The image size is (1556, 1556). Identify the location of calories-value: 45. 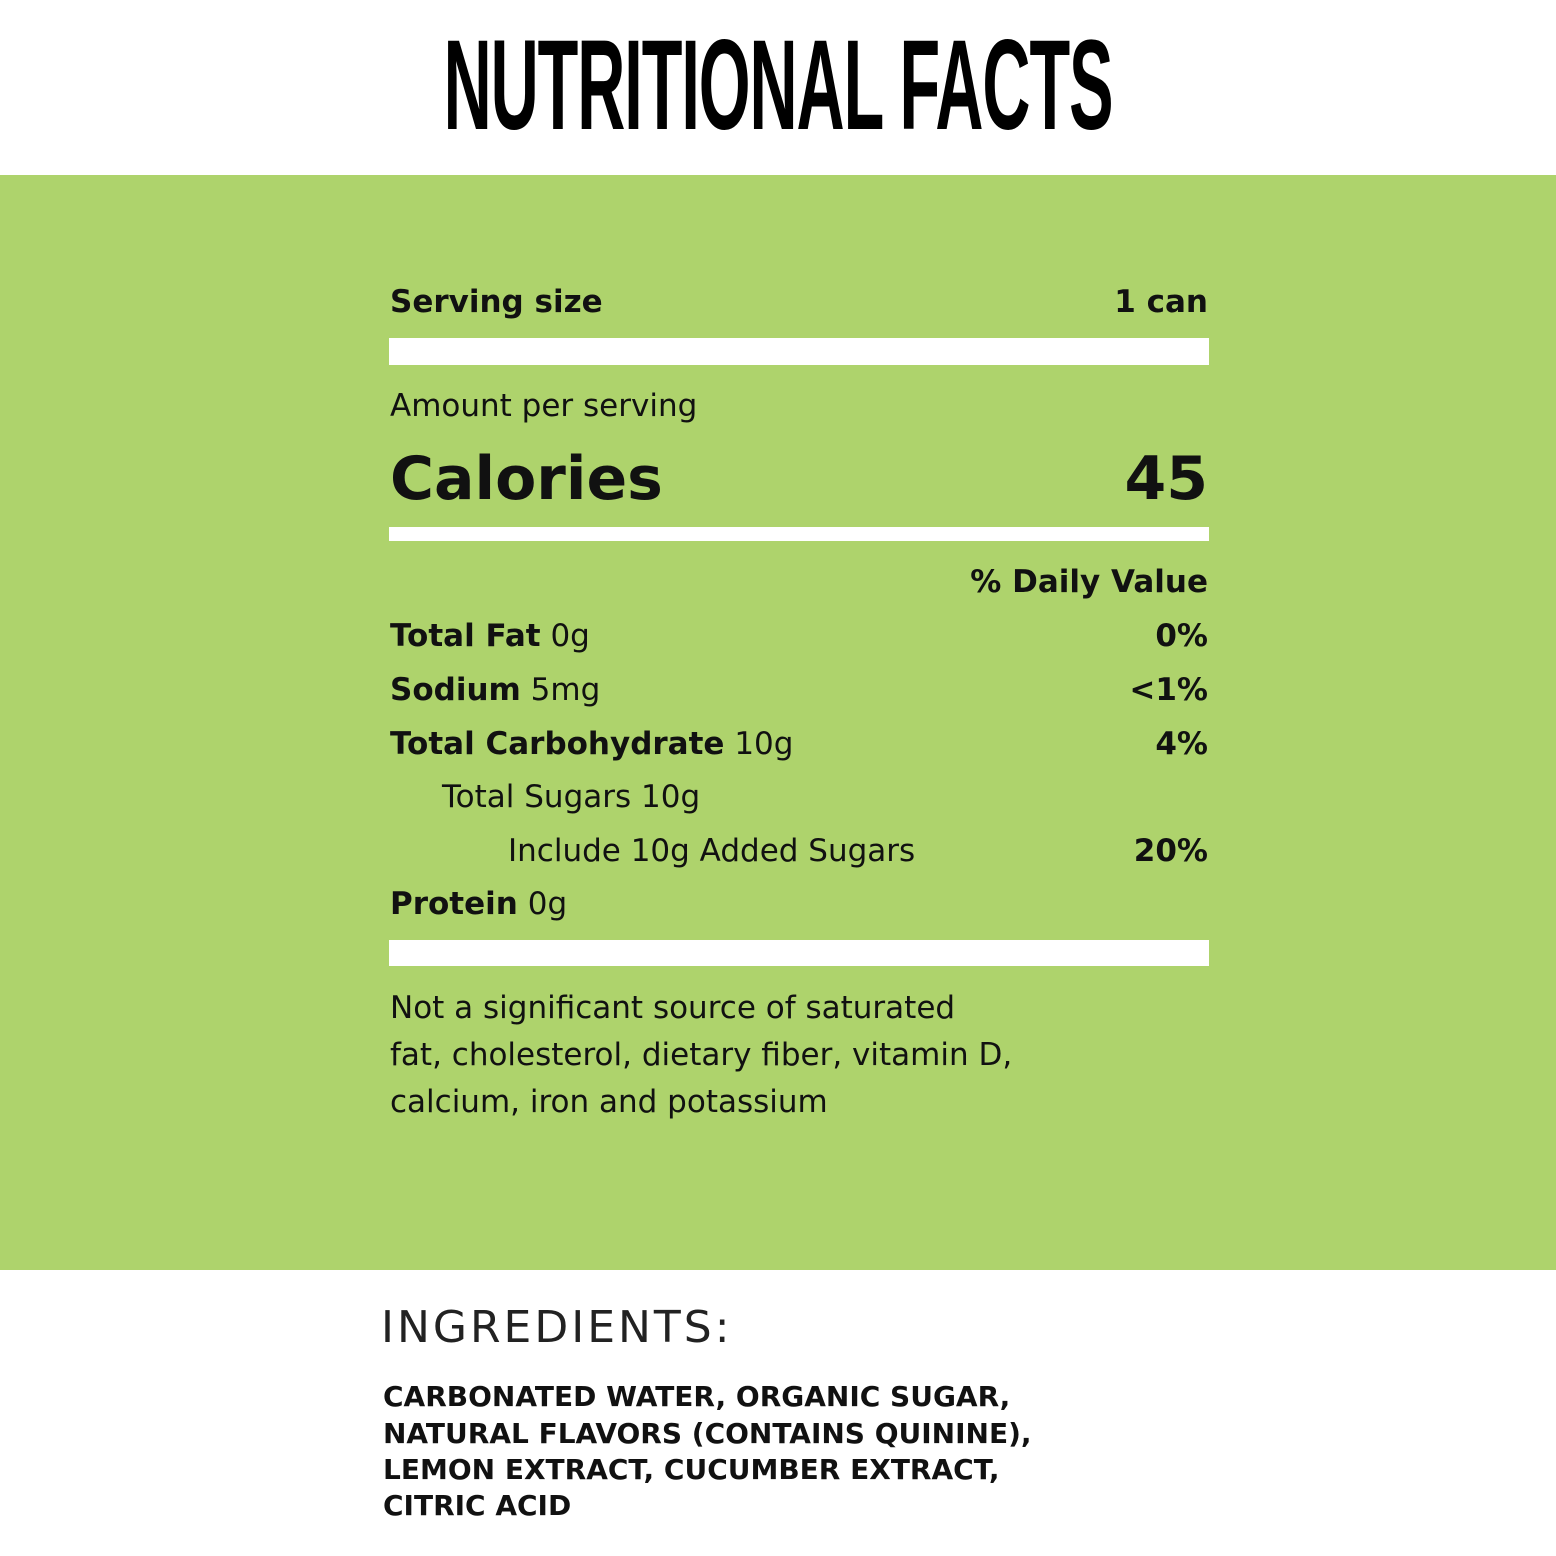
(1166, 479).